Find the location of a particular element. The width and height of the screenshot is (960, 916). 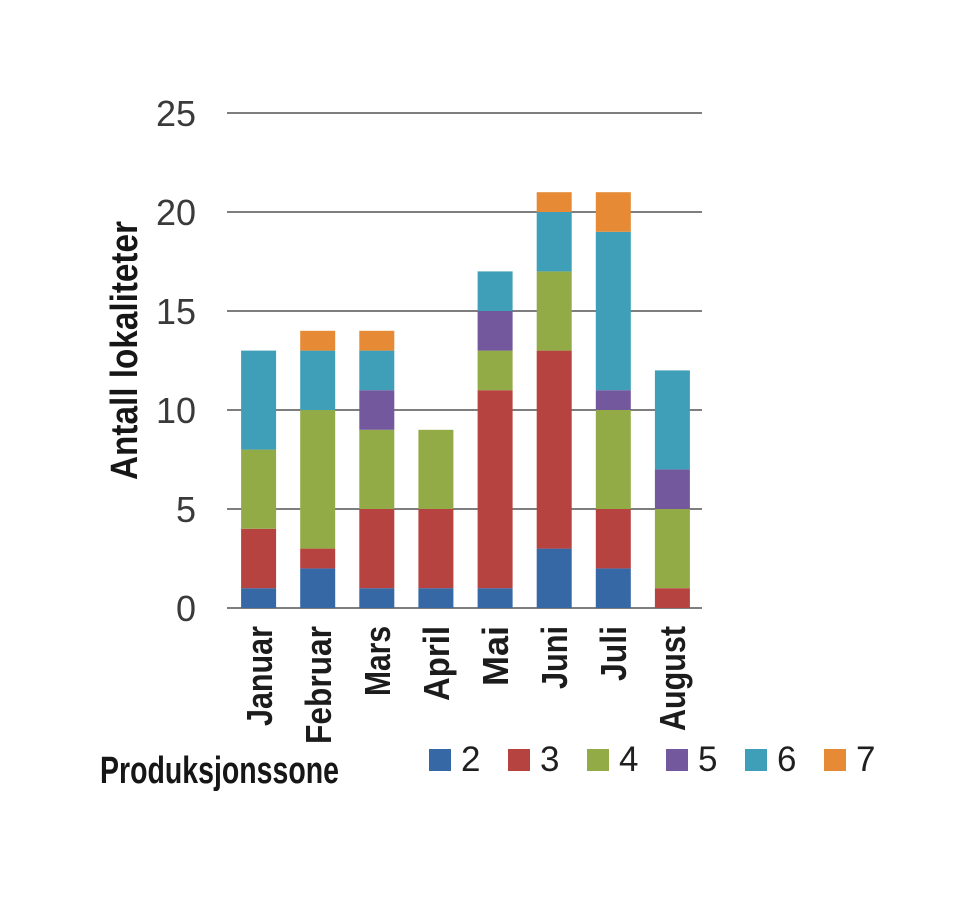

svg-text: 4 is located at coordinates (628, 759).